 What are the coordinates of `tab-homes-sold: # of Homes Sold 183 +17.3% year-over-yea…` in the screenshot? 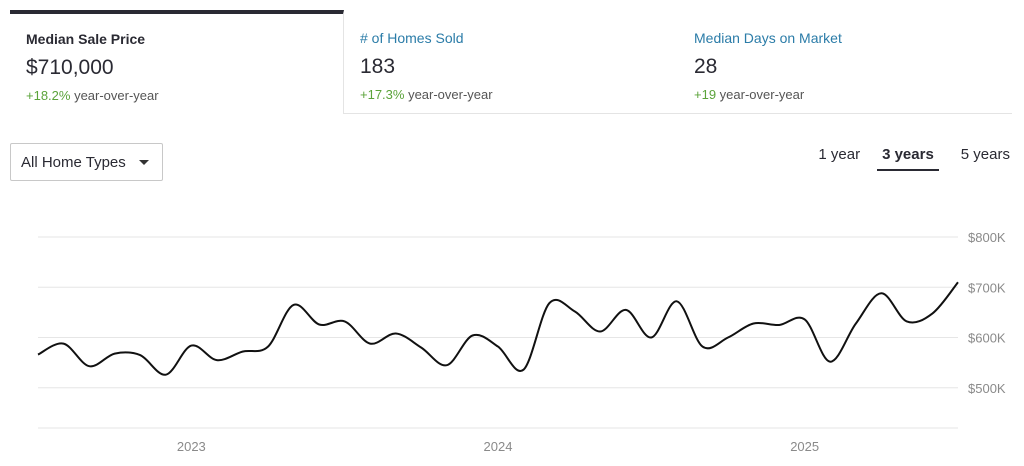 It's located at (511, 62).